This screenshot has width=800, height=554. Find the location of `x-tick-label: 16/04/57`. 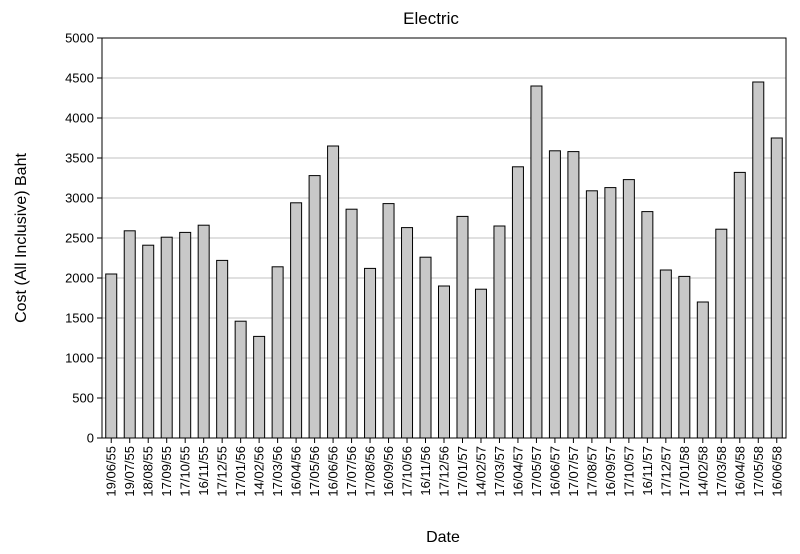

x-tick-label: 16/04/57 is located at coordinates (517, 471).